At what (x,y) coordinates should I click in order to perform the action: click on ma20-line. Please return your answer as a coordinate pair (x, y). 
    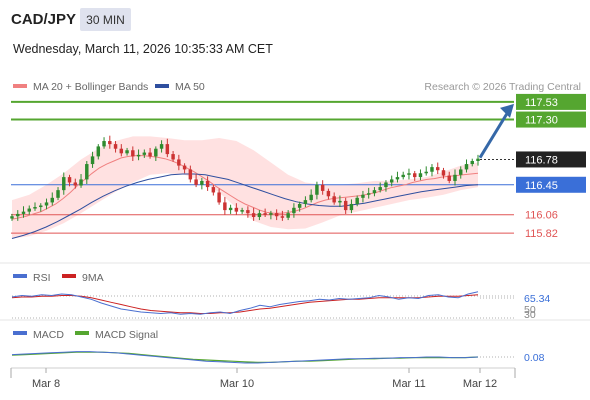
    Looking at the image, I should click on (245, 187).